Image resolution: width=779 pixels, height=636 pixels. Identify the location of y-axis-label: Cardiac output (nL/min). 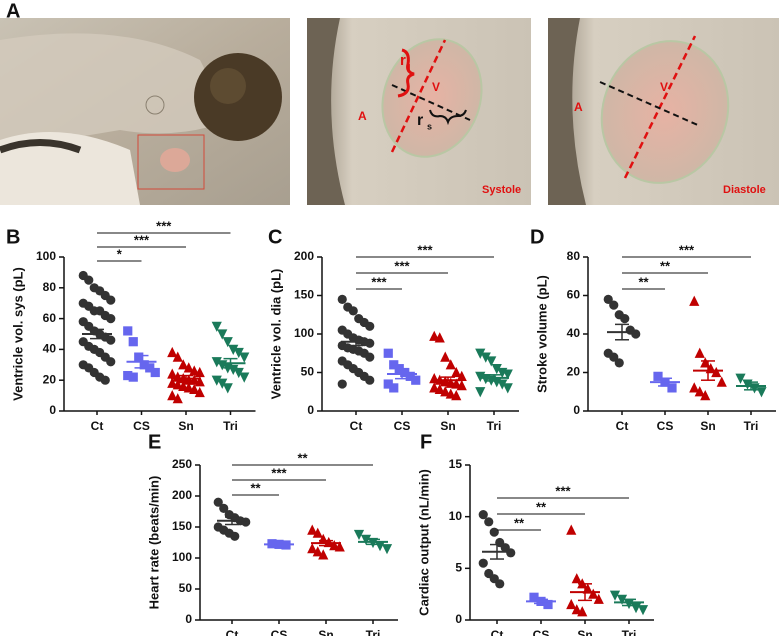
(423, 542).